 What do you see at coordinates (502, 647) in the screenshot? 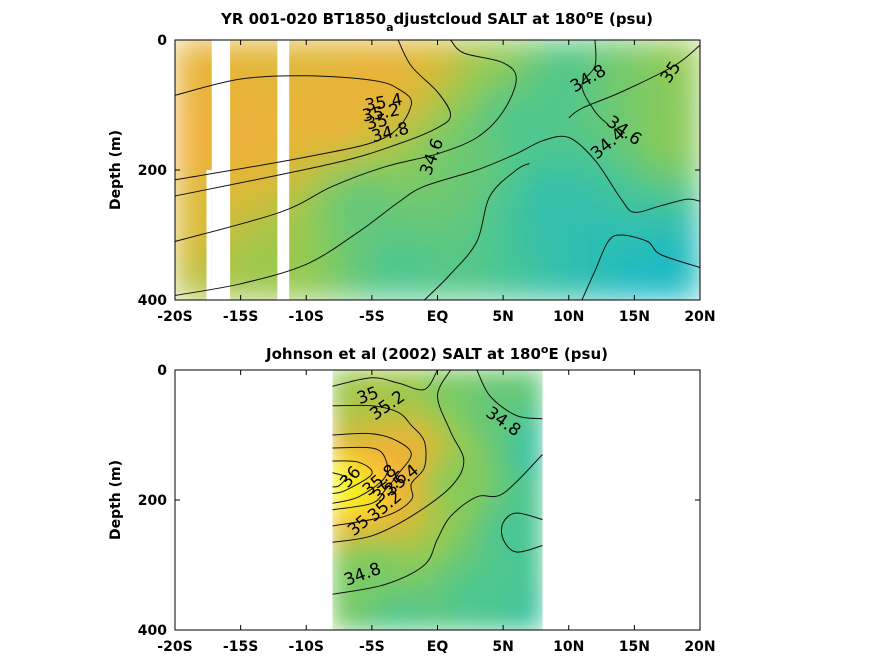
I see `x-tick-label: 5N` at bounding box center [502, 647].